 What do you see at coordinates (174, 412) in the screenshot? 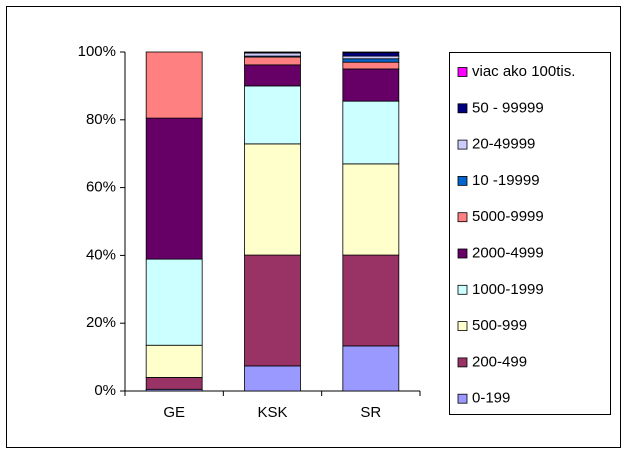
I see `x-tick-label: GE` at bounding box center [174, 412].